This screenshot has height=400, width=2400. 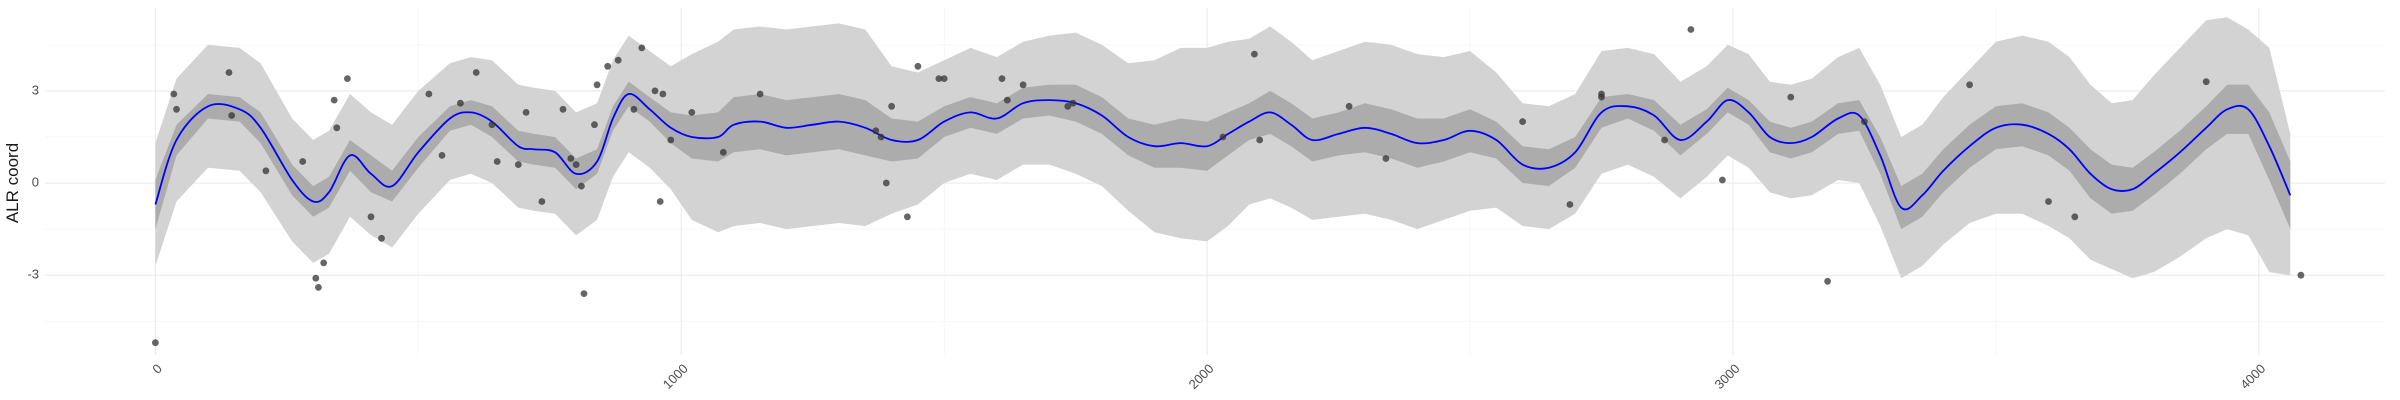 What do you see at coordinates (35, 181) in the screenshot?
I see `y-tick-label: 0` at bounding box center [35, 181].